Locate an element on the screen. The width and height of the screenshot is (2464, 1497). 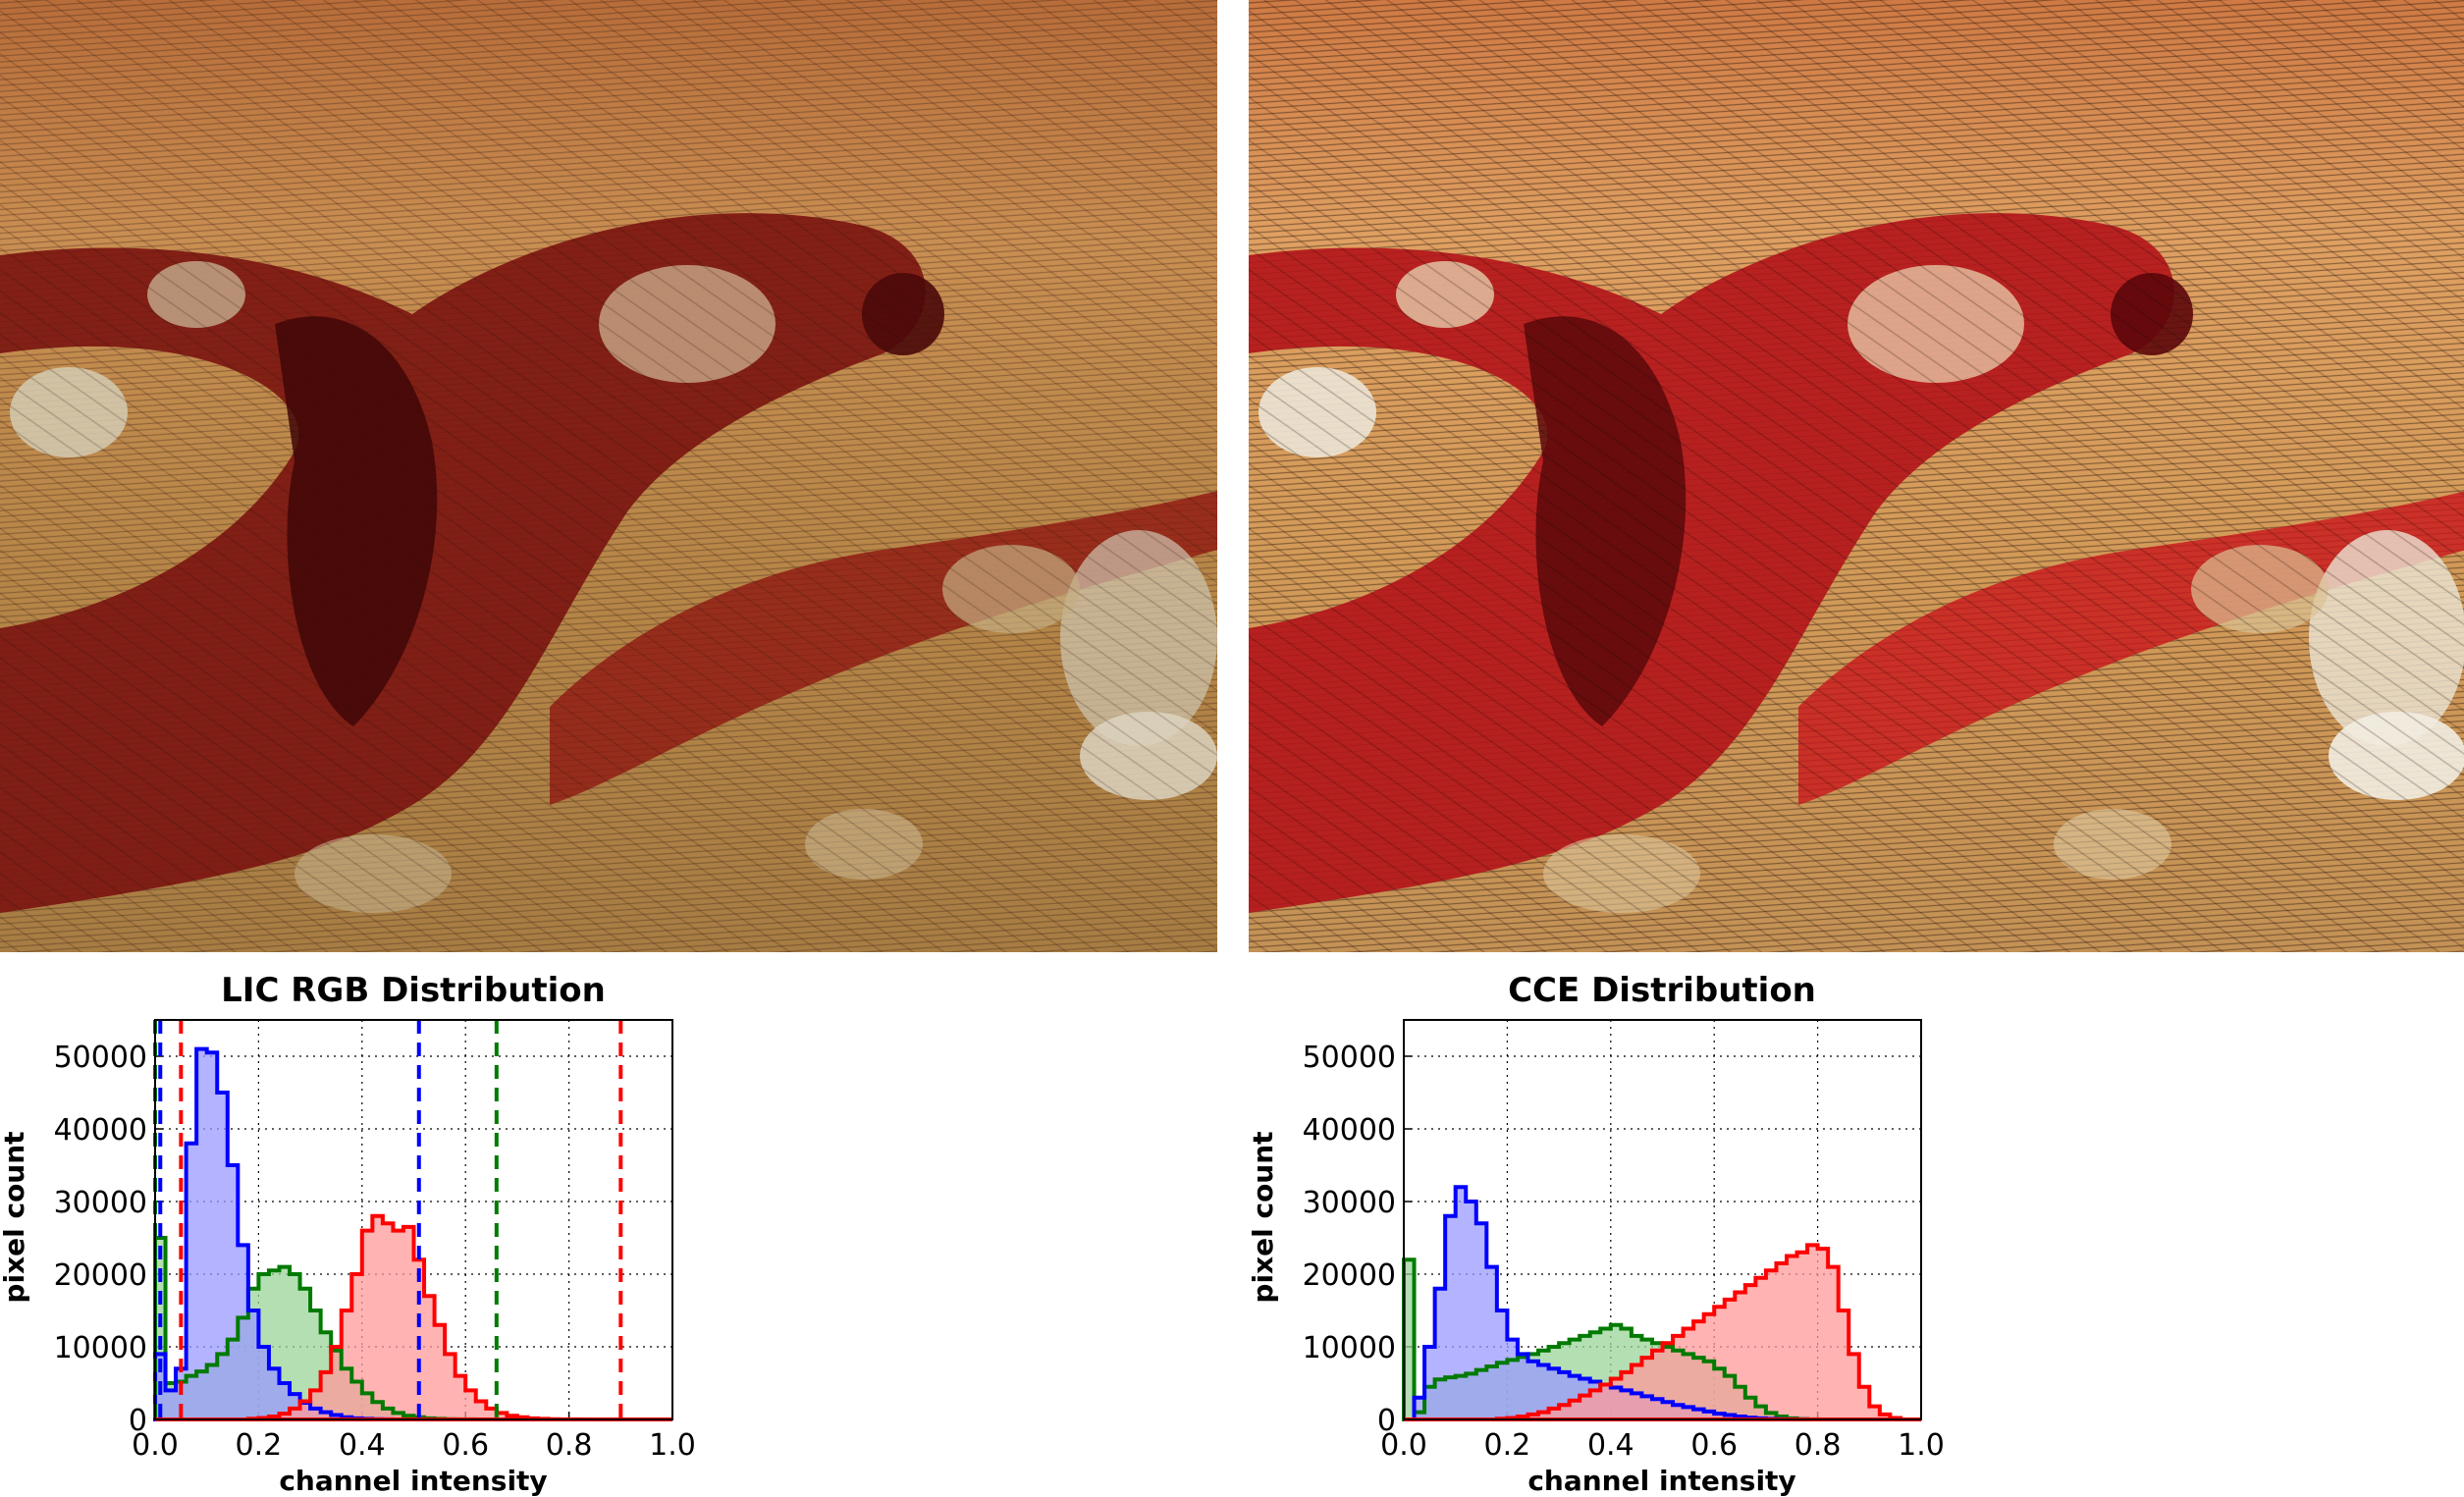
chart-title: CCE Distribution is located at coordinates (1662, 990).